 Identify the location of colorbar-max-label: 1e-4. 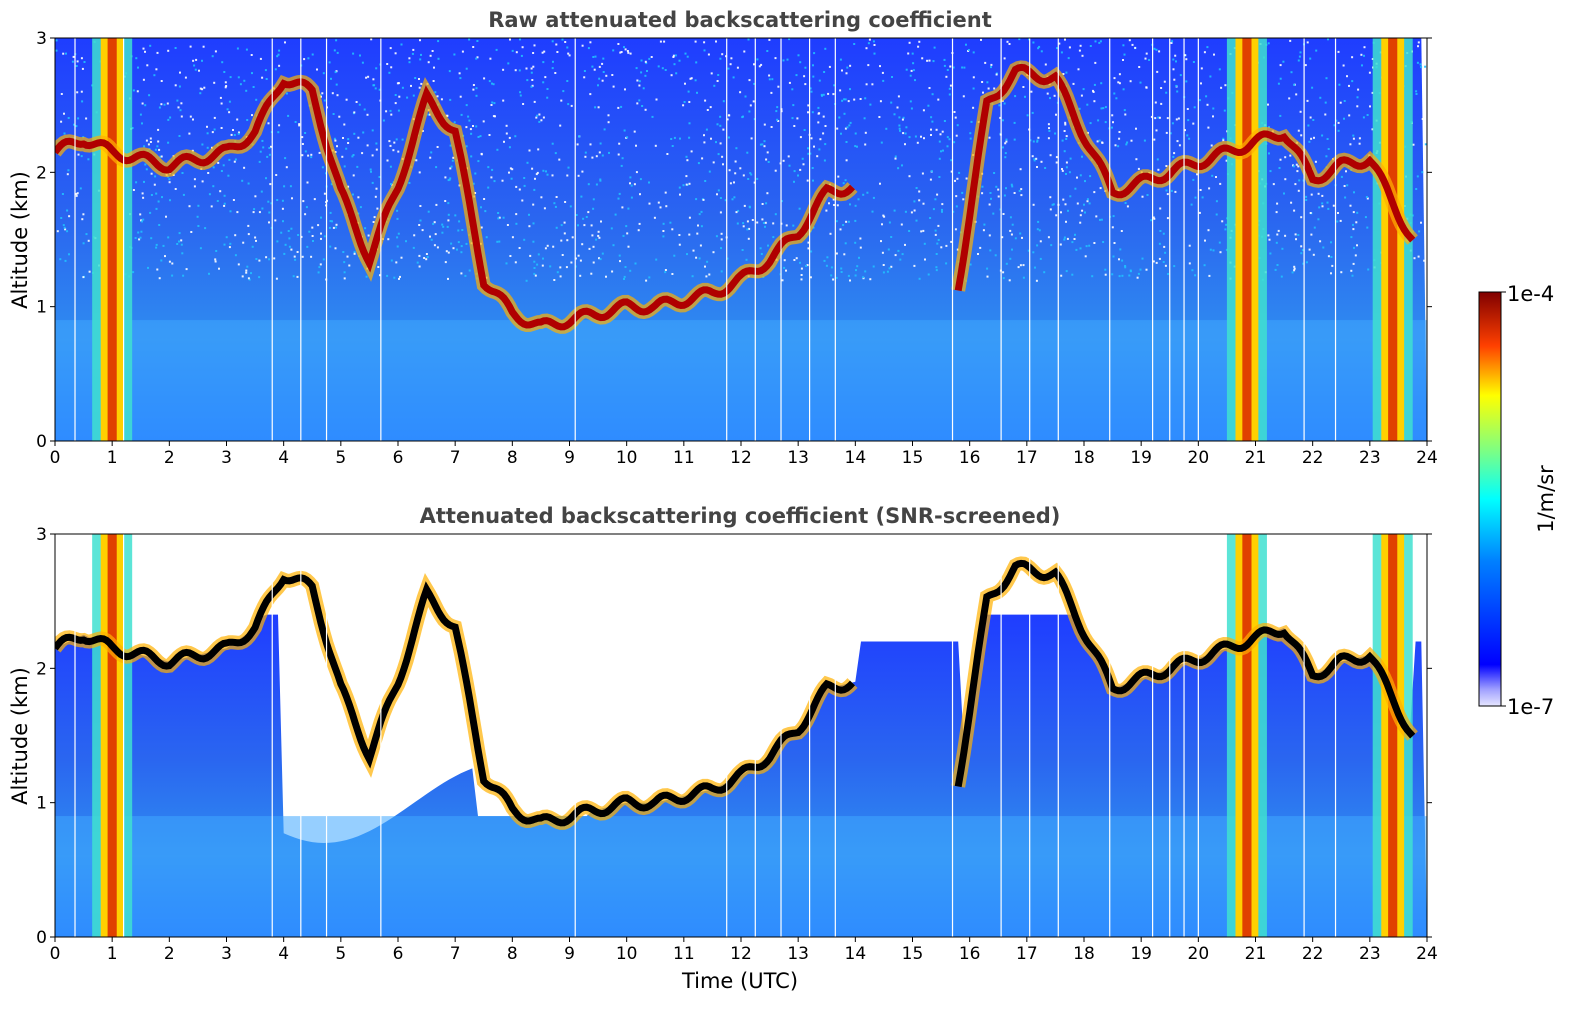
(1530, 294).